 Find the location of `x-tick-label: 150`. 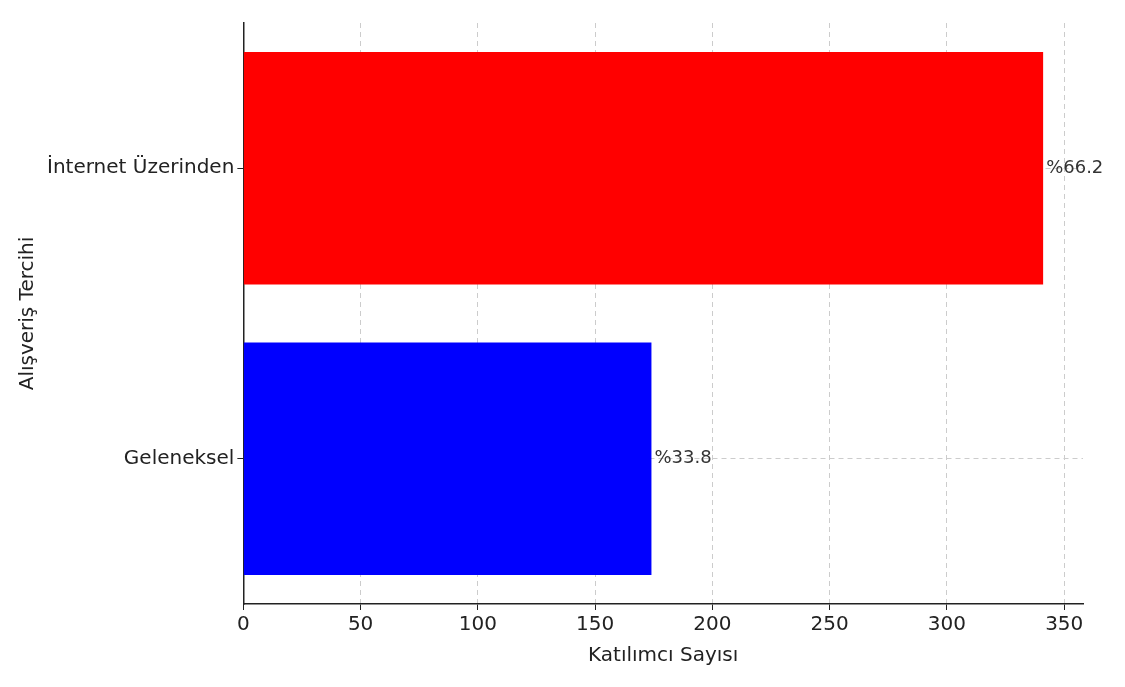

x-tick-label: 150 is located at coordinates (595, 623).